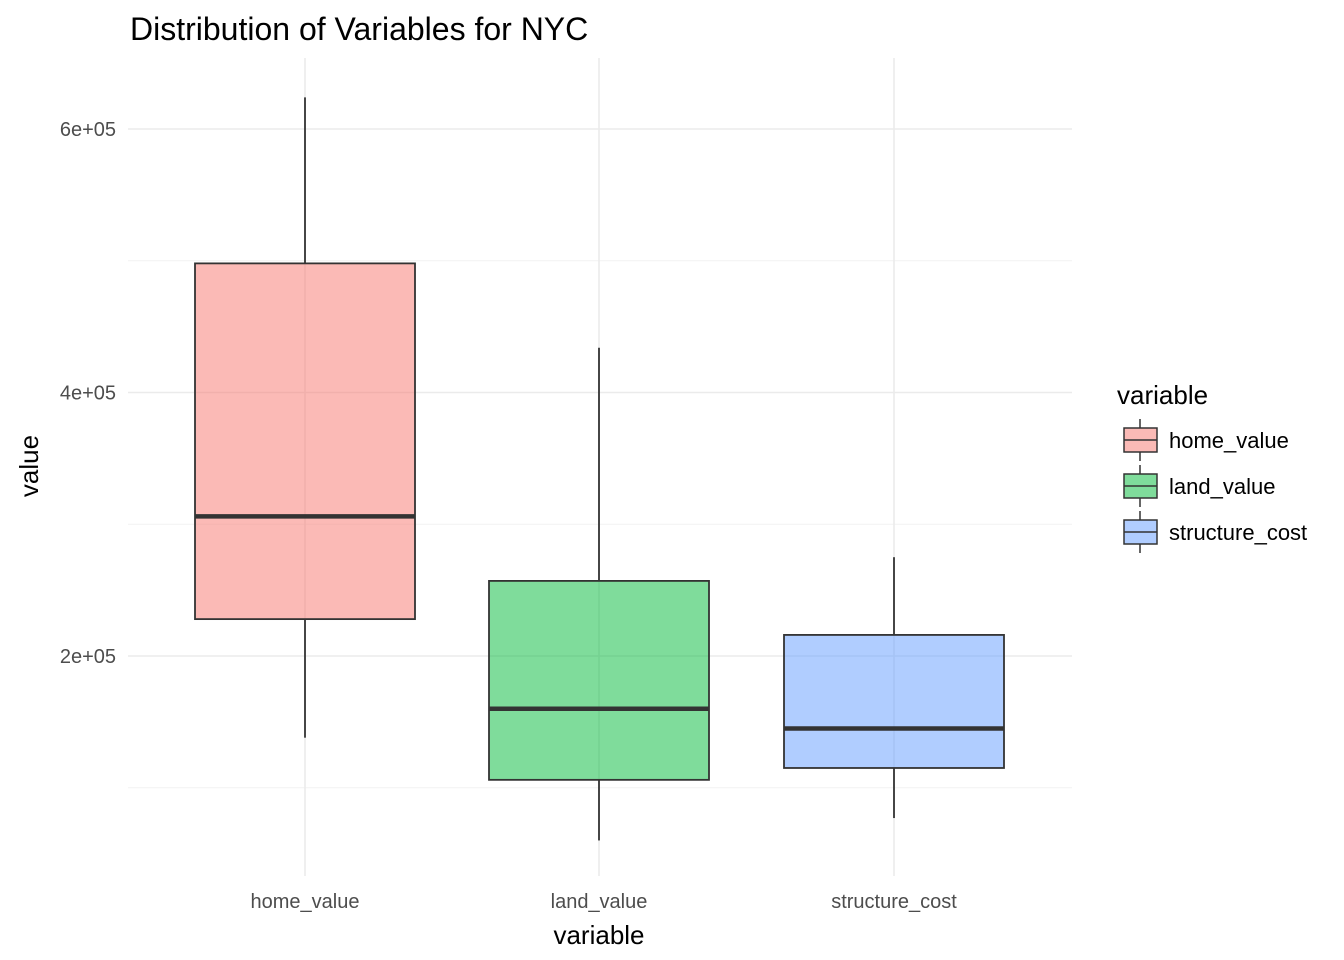 This screenshot has width=1344, height=960. What do you see at coordinates (1140, 440) in the screenshot?
I see `legend-key-home_value` at bounding box center [1140, 440].